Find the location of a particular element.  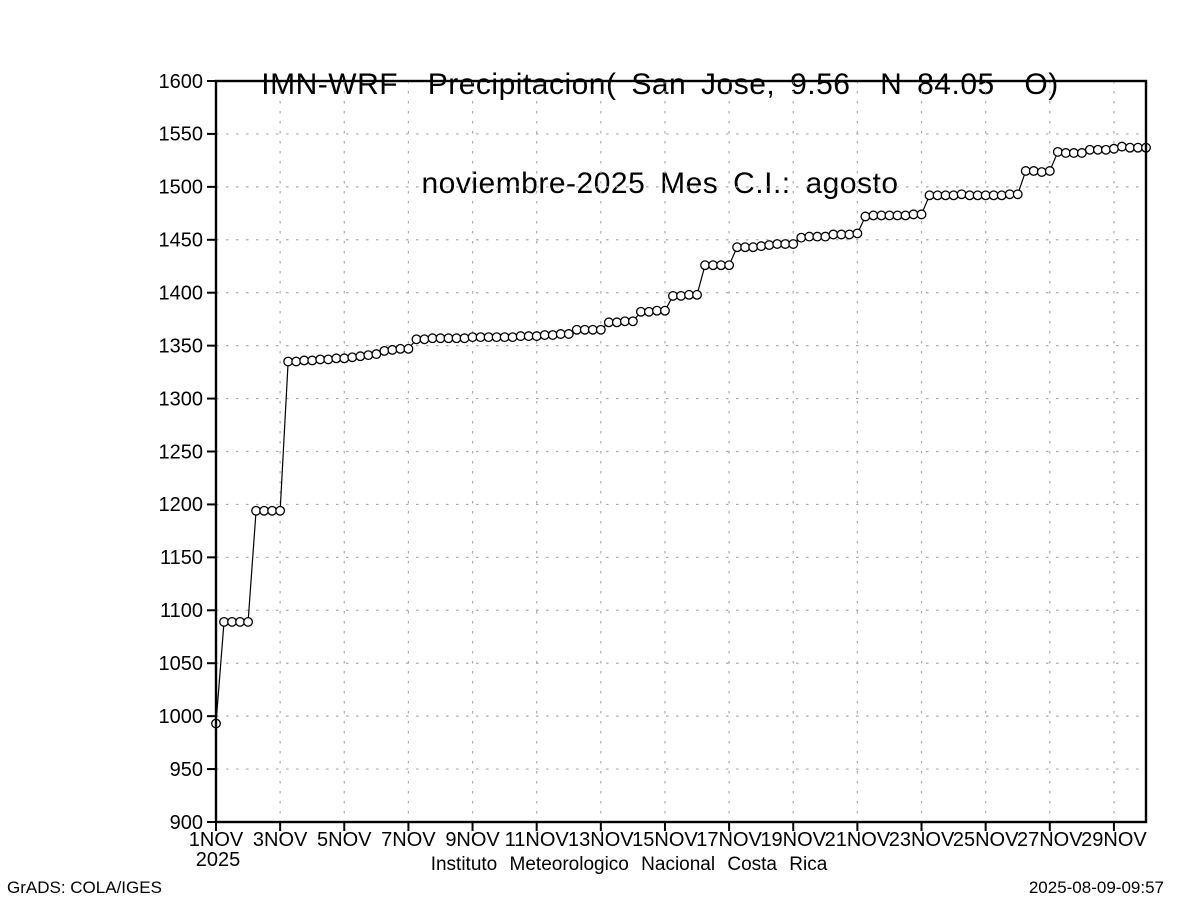

x-tick-label: 17NOV is located at coordinates (729, 840).